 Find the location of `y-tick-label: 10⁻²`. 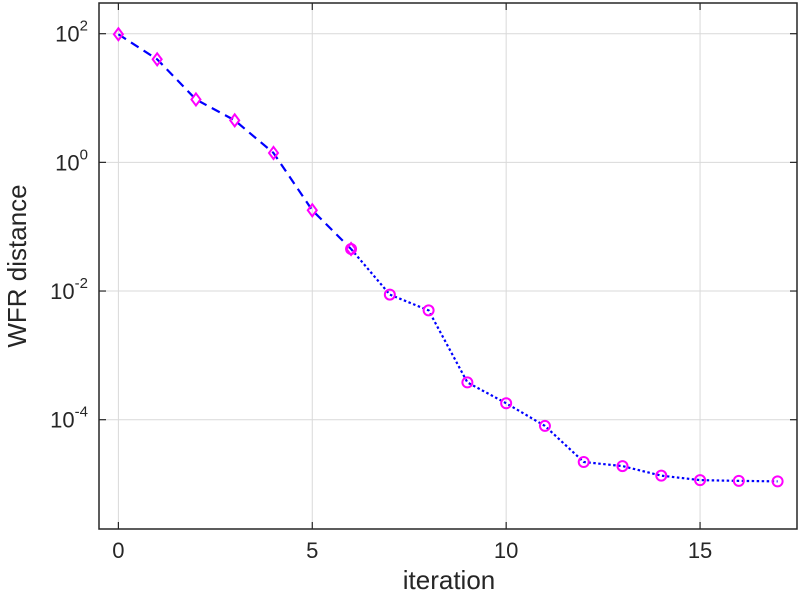

y-tick-label: 10⁻² is located at coordinates (69, 289).